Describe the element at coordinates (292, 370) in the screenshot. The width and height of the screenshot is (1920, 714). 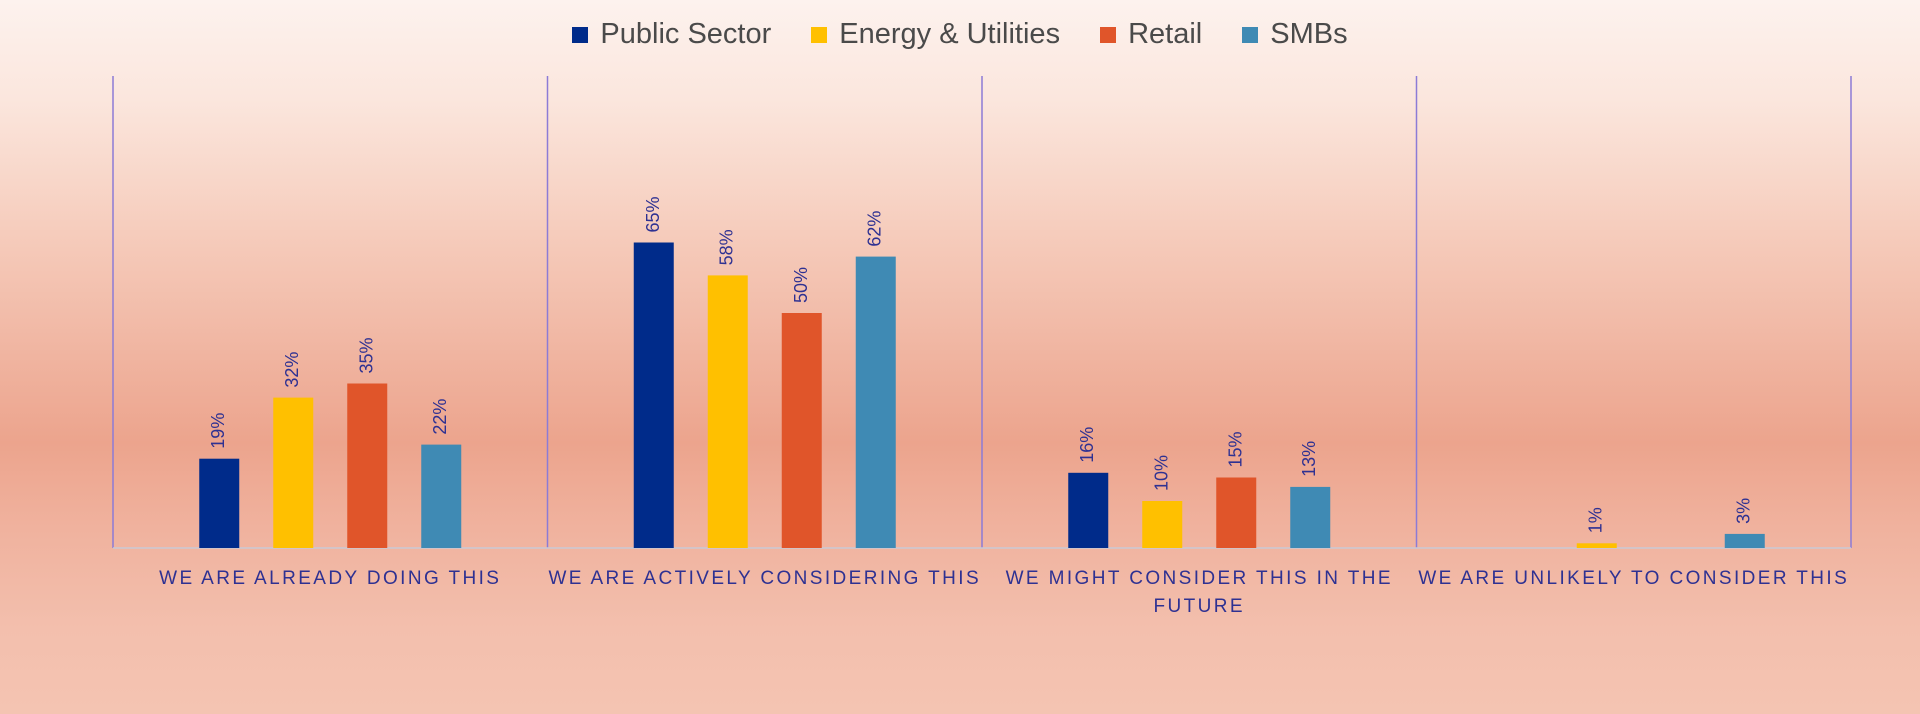
I see `data-label-energy-utilities-1: 32%` at that location.